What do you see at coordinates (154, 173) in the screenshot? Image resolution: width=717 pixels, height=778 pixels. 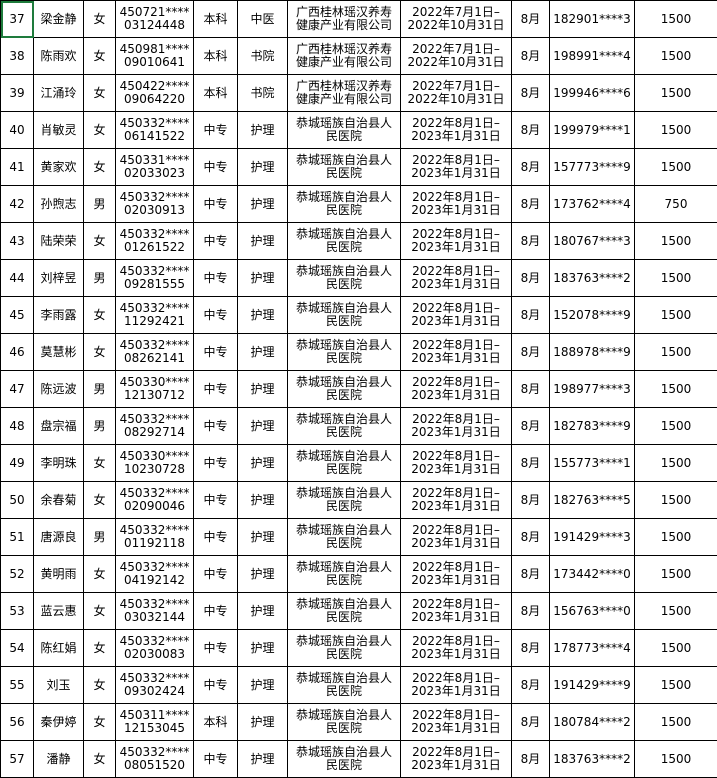 I see `id-number-line: 02033023` at bounding box center [154, 173].